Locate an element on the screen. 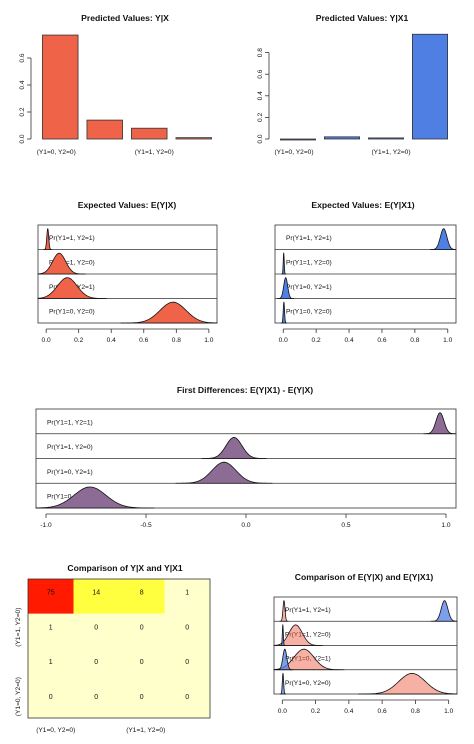 The height and width of the screenshot is (744, 474). chart-title: Predicted Values: Y|X is located at coordinates (125, 18).